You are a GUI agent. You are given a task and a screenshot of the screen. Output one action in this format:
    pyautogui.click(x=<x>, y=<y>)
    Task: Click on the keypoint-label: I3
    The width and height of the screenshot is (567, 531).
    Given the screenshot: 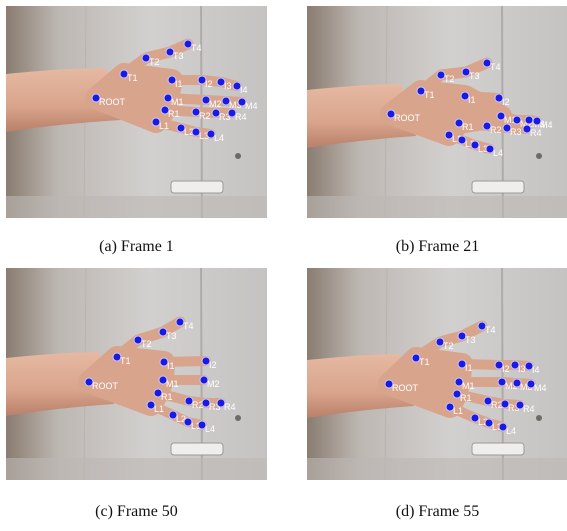 What is the action you would take?
    pyautogui.click(x=228, y=86)
    